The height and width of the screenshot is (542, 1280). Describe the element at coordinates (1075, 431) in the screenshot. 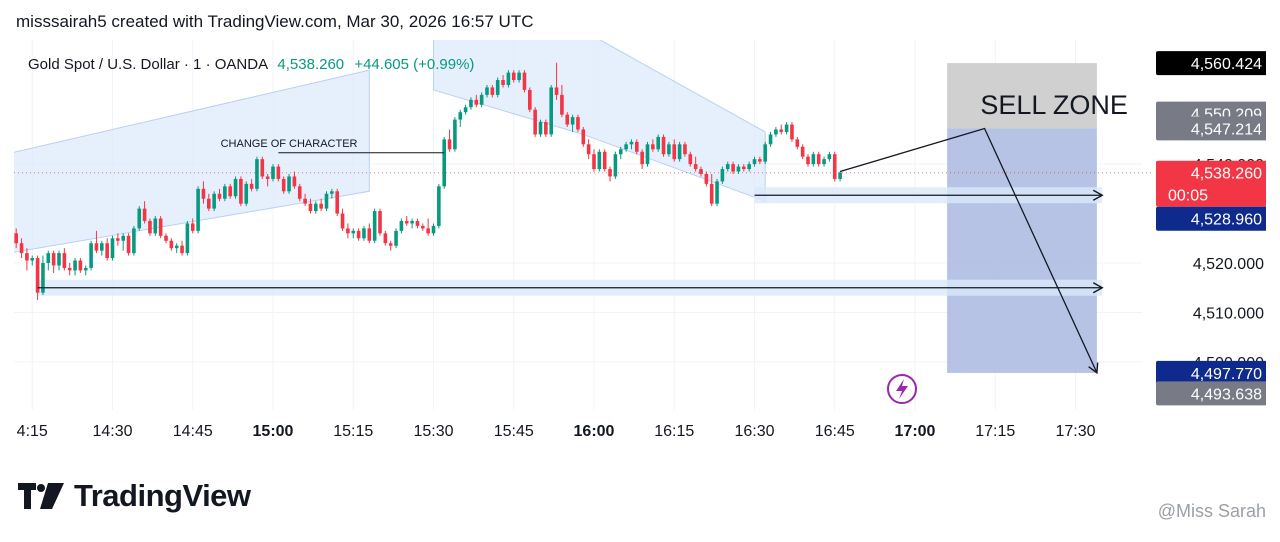

I see `x-tick-label: 17:30` at that location.